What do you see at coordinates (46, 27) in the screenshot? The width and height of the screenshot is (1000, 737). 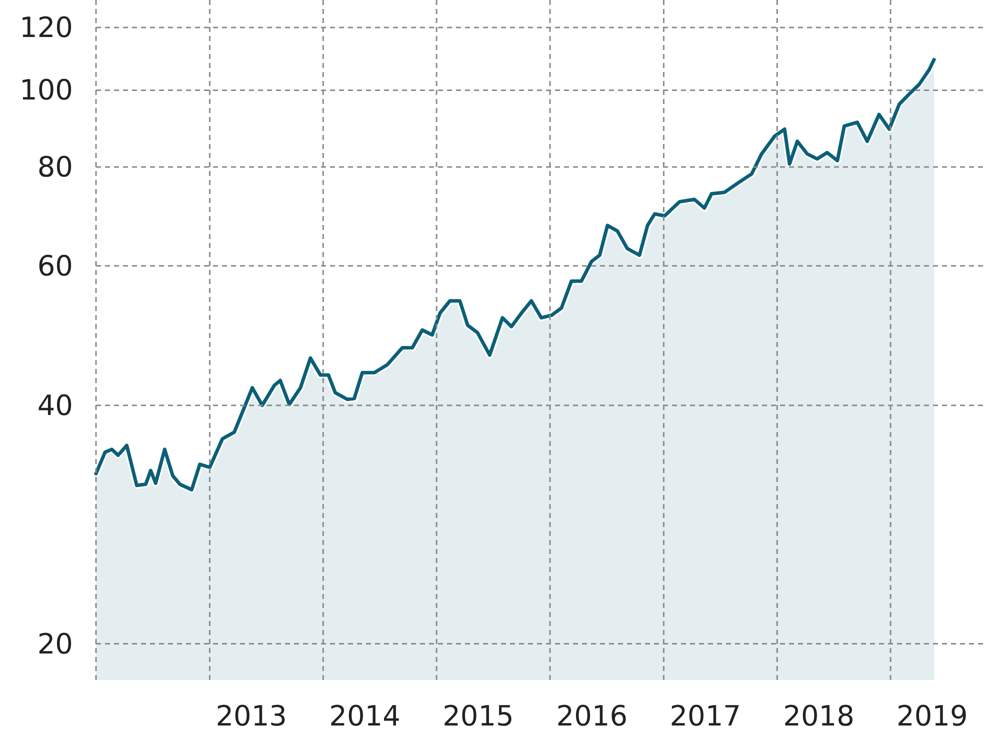 I see `y-tick-label: 120` at bounding box center [46, 27].